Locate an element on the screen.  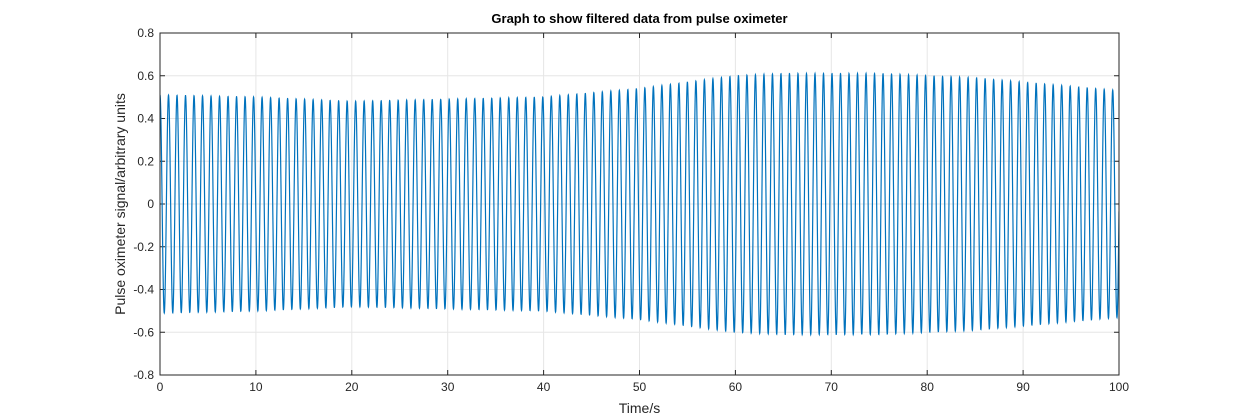
x-tick-label: 100 is located at coordinates (1119, 387).